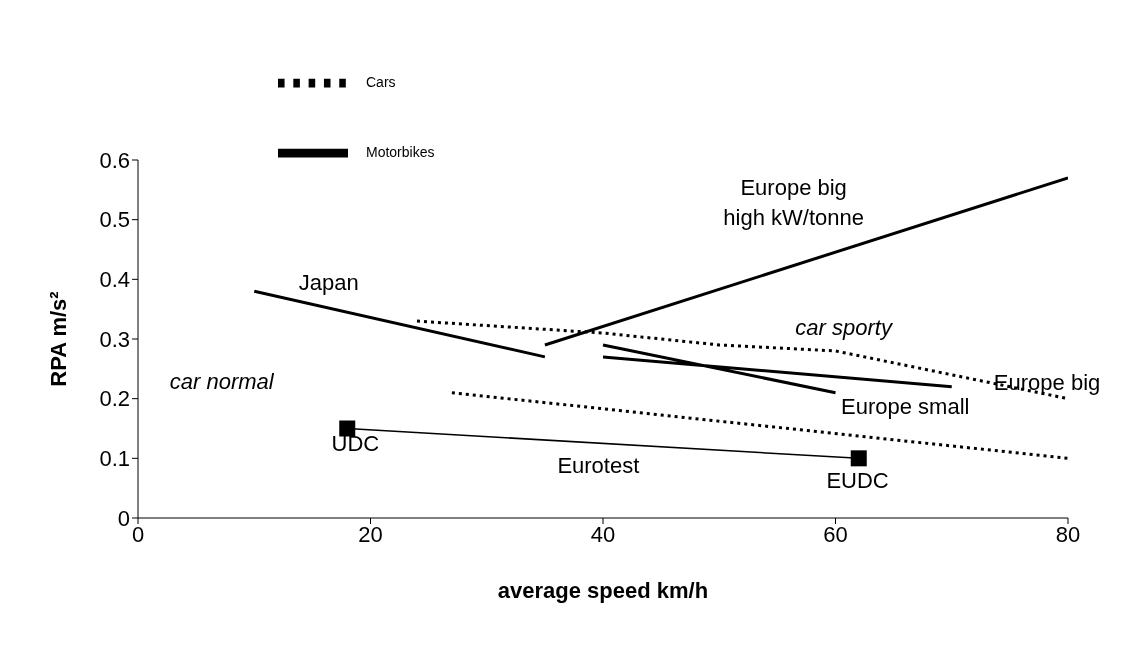 This screenshot has width=1135, height=650. What do you see at coordinates (598, 465) in the screenshot?
I see `annotation: Eurotest` at bounding box center [598, 465].